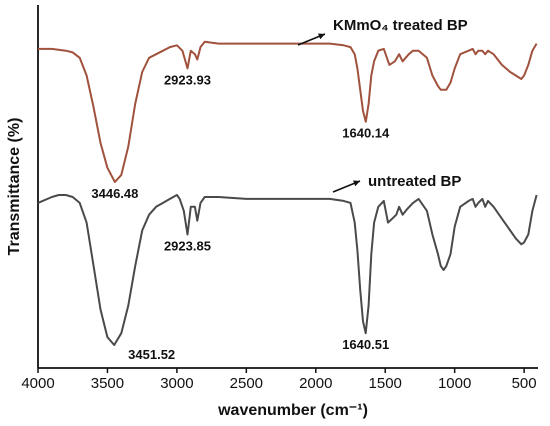 The width and height of the screenshot is (550, 426). What do you see at coordinates (454, 383) in the screenshot?
I see `x-tick-label: 1000` at bounding box center [454, 383].